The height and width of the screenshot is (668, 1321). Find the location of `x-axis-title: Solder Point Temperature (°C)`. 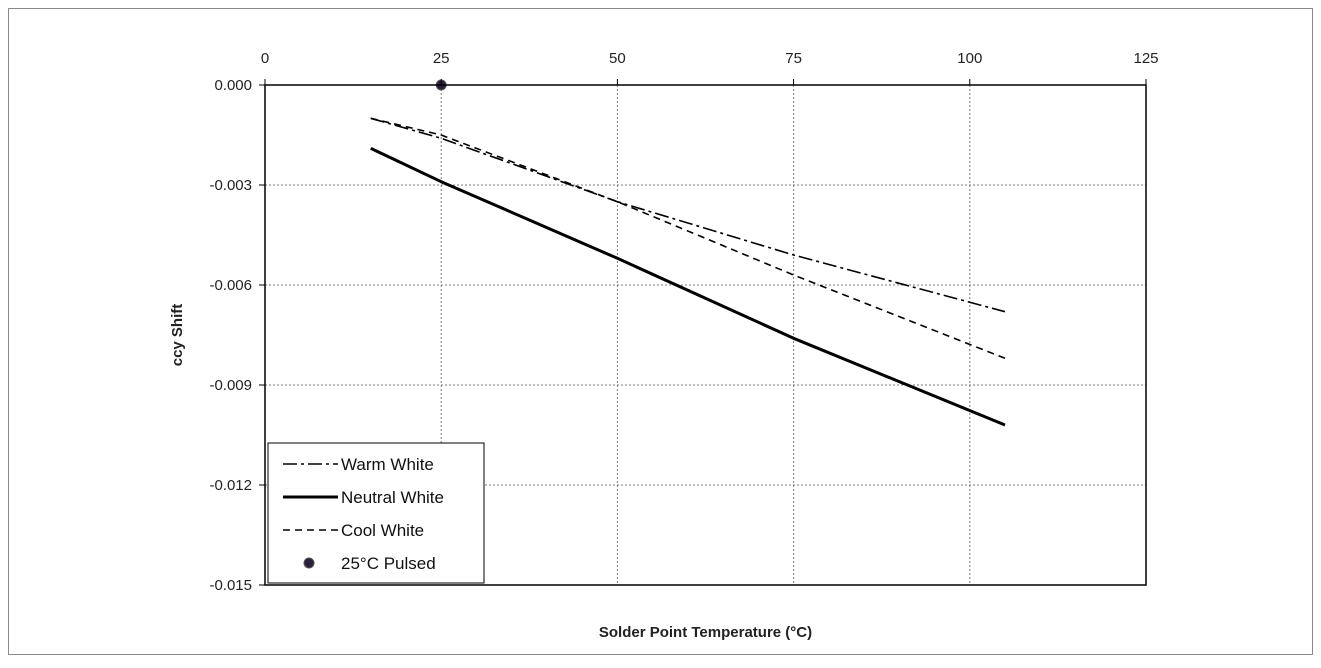

x-axis-title: Solder Point Temperature (°C) is located at coordinates (705, 632).